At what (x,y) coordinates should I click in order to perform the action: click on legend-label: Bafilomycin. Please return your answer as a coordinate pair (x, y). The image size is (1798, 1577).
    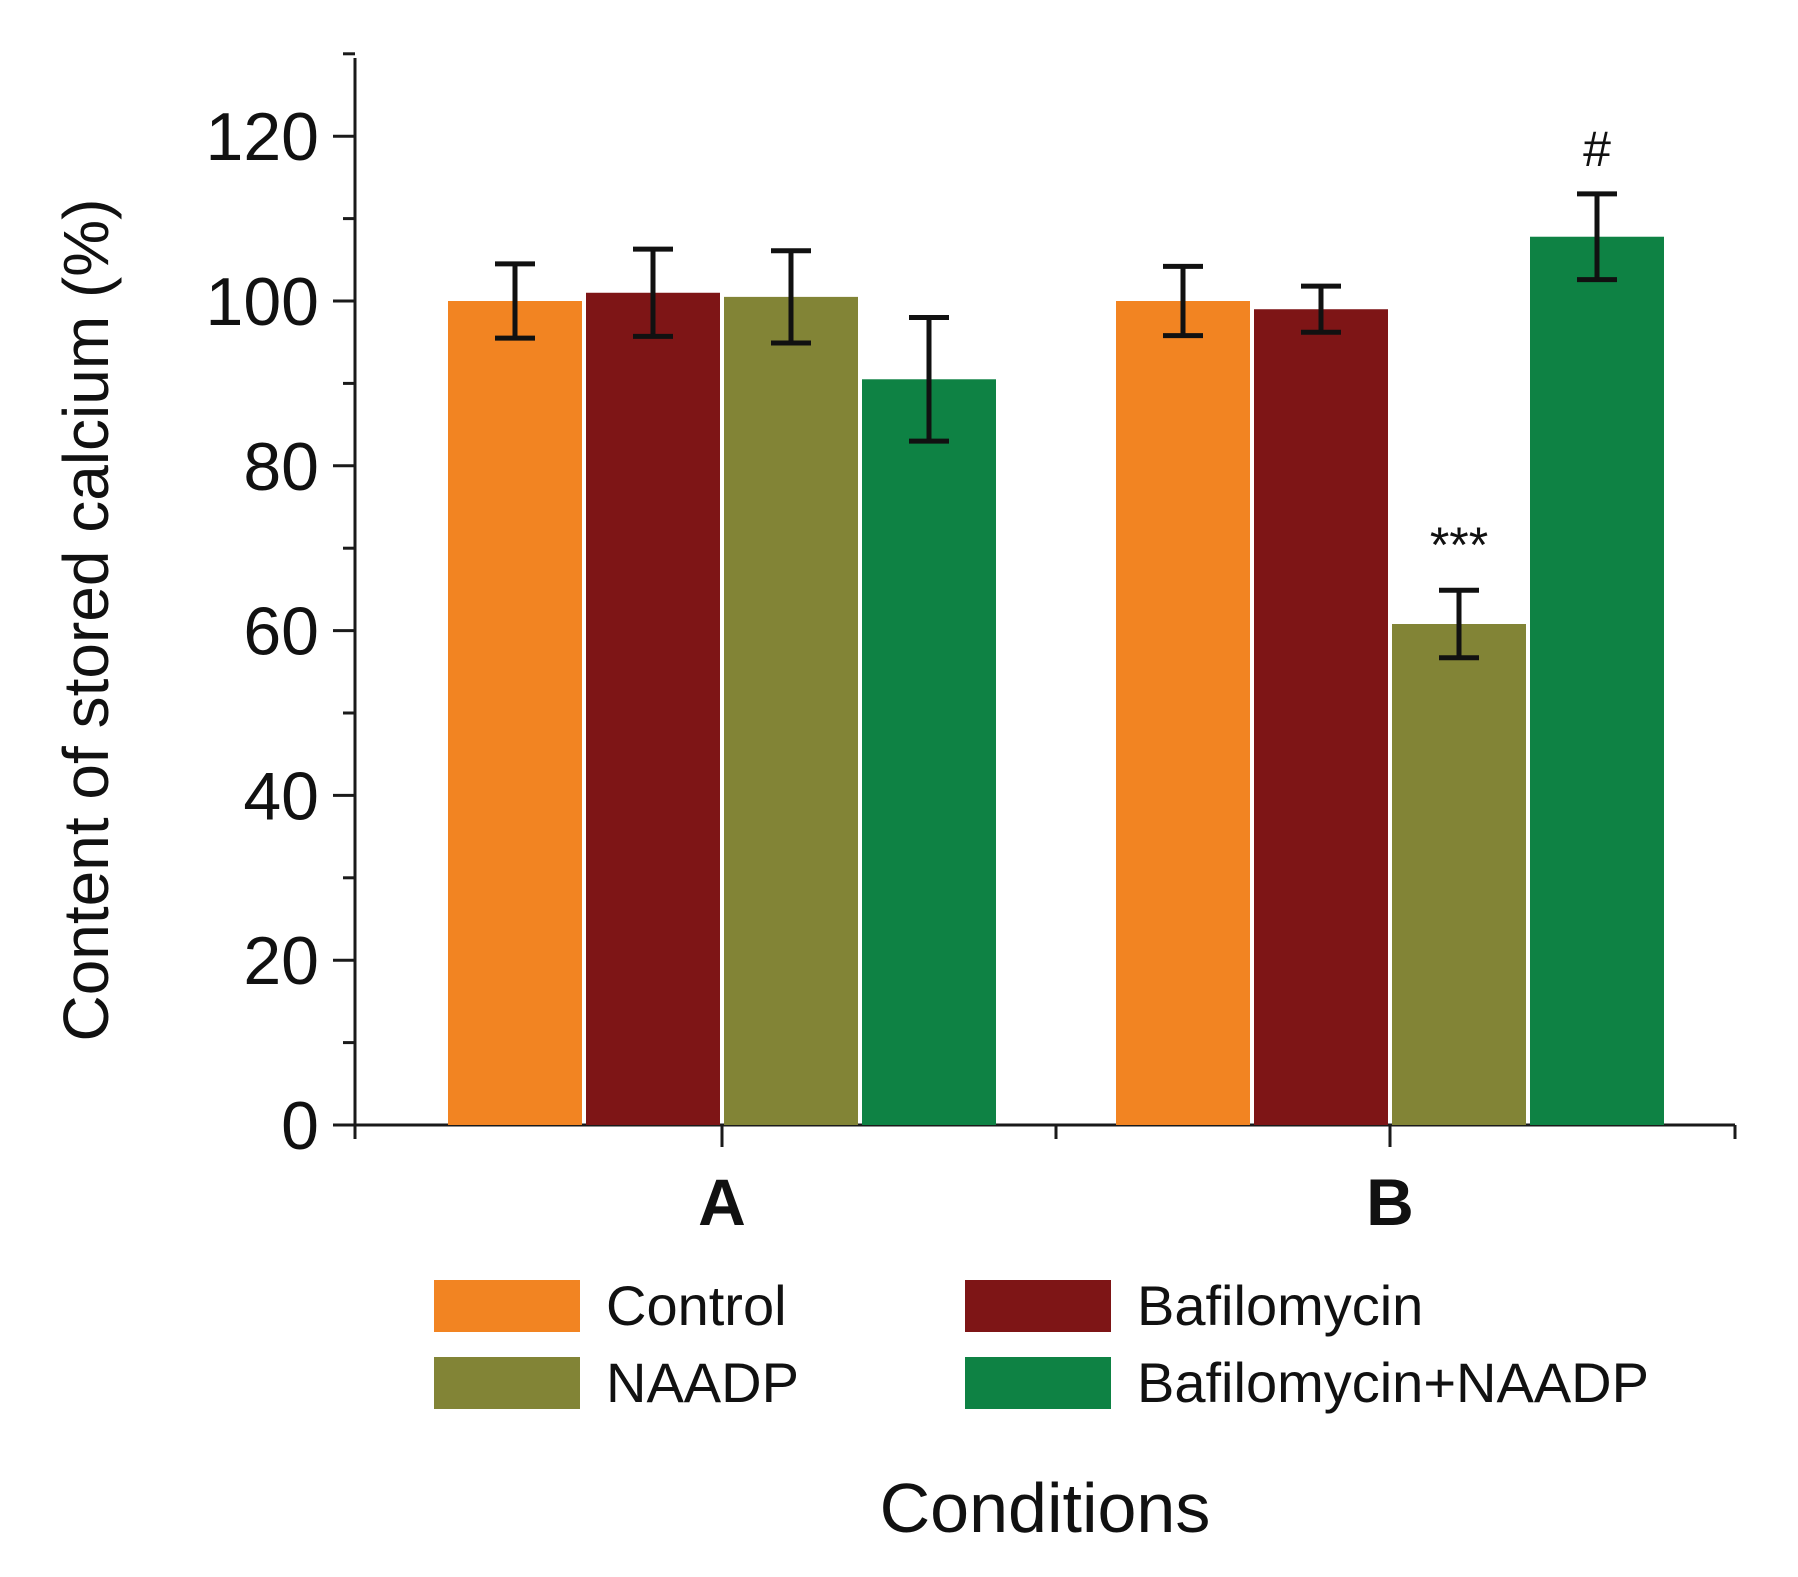
    Looking at the image, I should click on (1280, 1305).